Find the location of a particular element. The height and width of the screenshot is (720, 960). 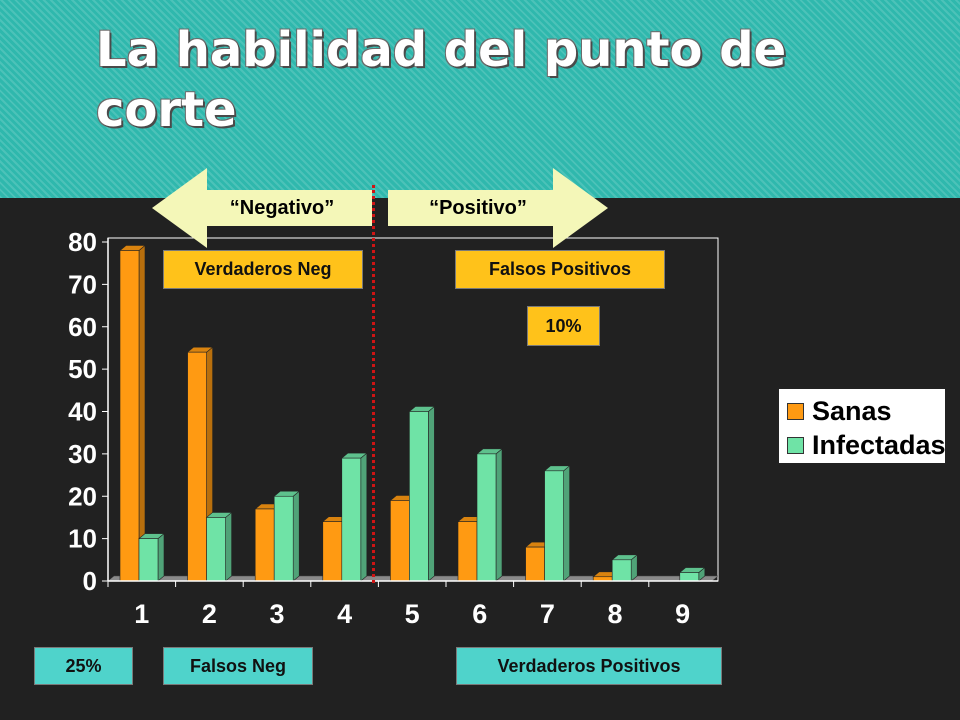

legend-item-infectadas: Infectadas is located at coordinates (866, 445).